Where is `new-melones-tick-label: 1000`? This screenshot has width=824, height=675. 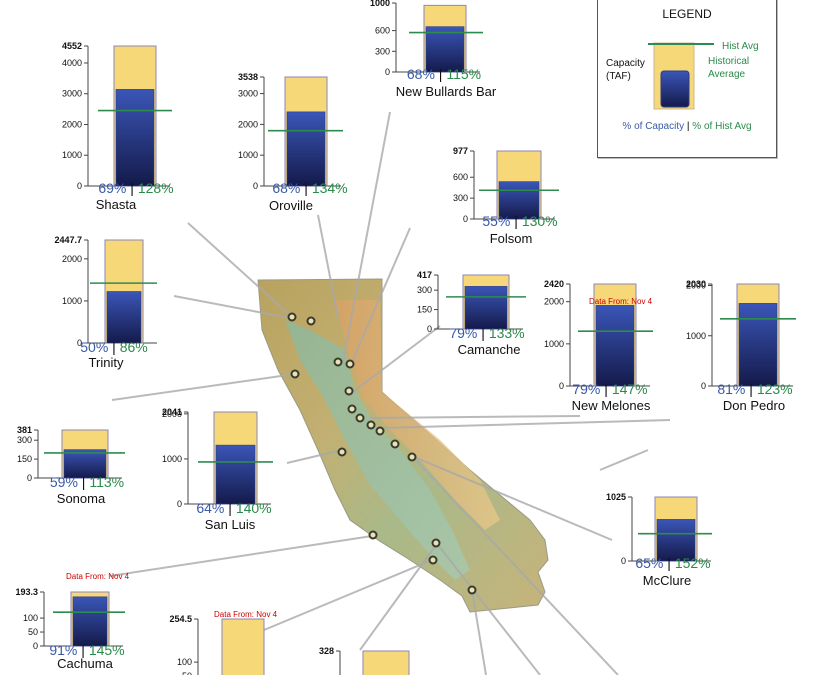
new-melones-tick-label: 1000 is located at coordinates (554, 344).